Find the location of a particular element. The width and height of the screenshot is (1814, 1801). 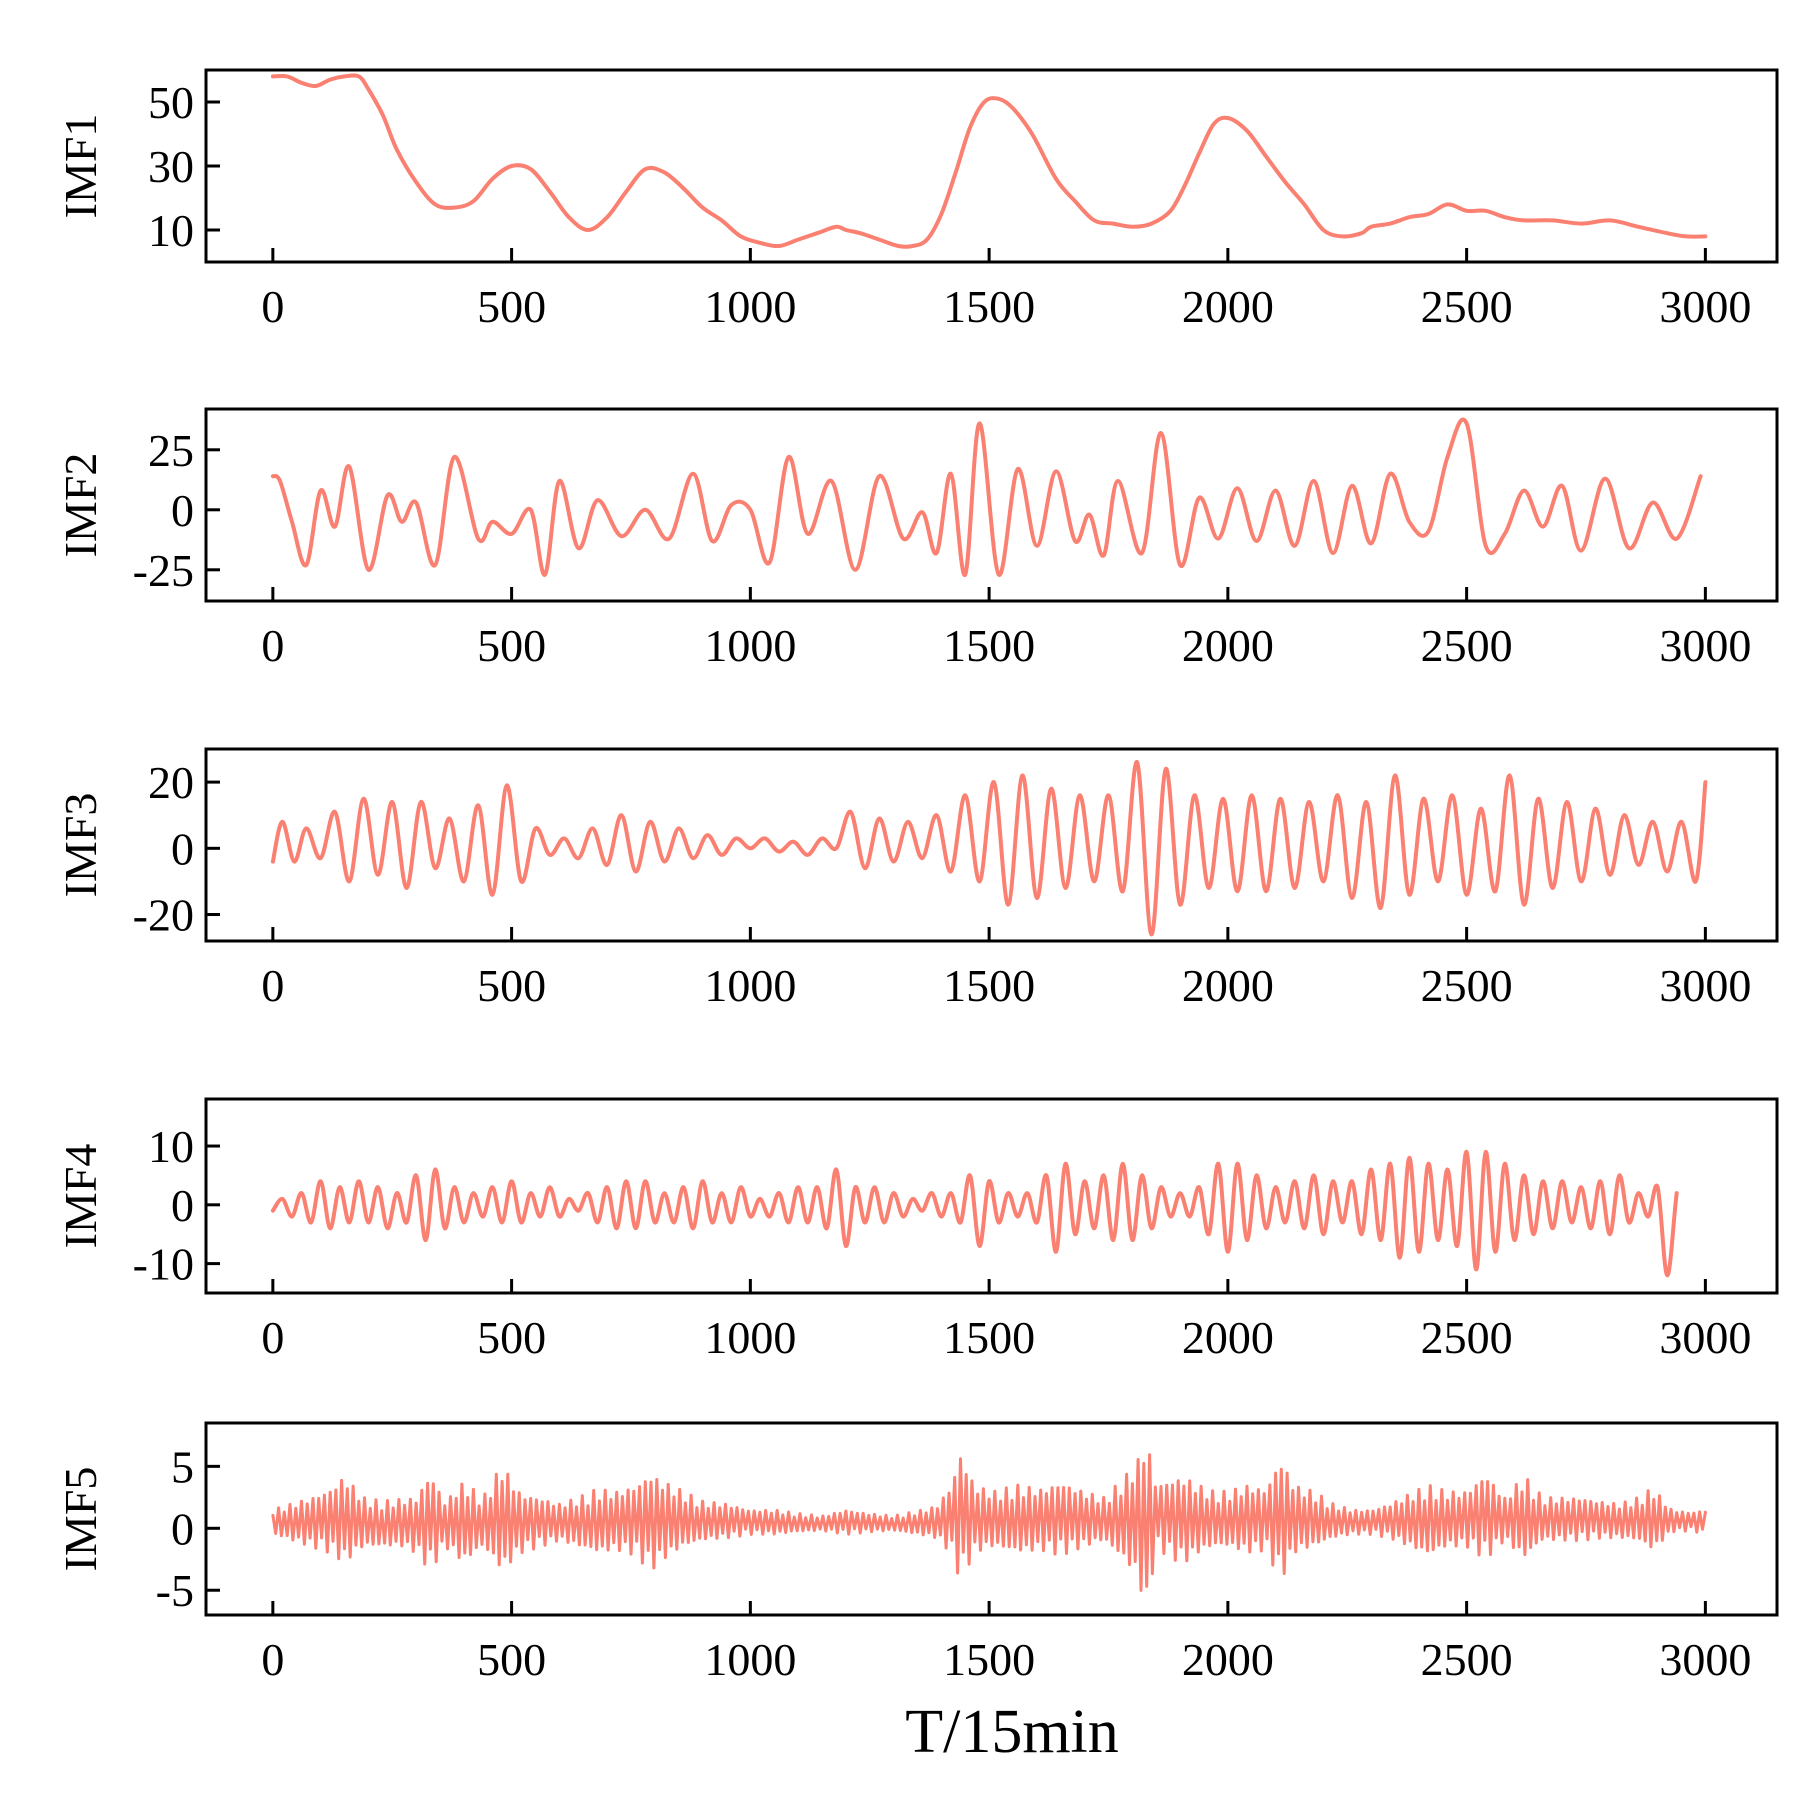

series-imf1 is located at coordinates (989, 161).